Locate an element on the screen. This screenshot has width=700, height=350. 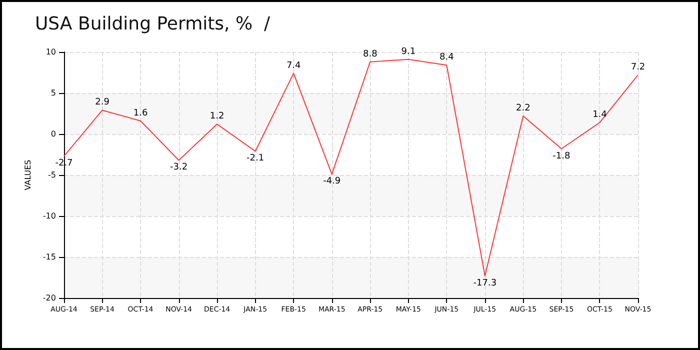
y-tick-label: 5 is located at coordinates (53, 93).